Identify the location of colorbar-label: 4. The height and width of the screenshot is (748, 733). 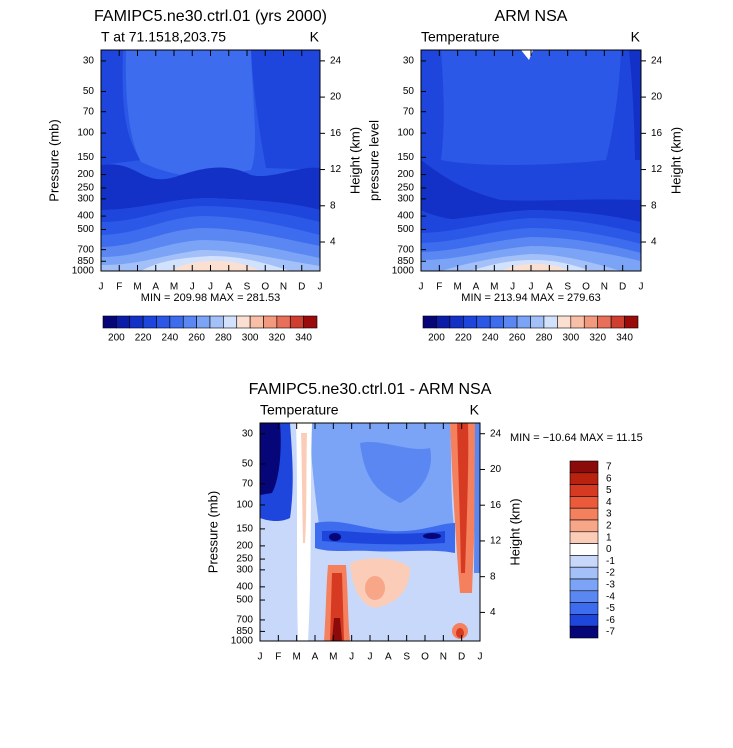
(609, 502).